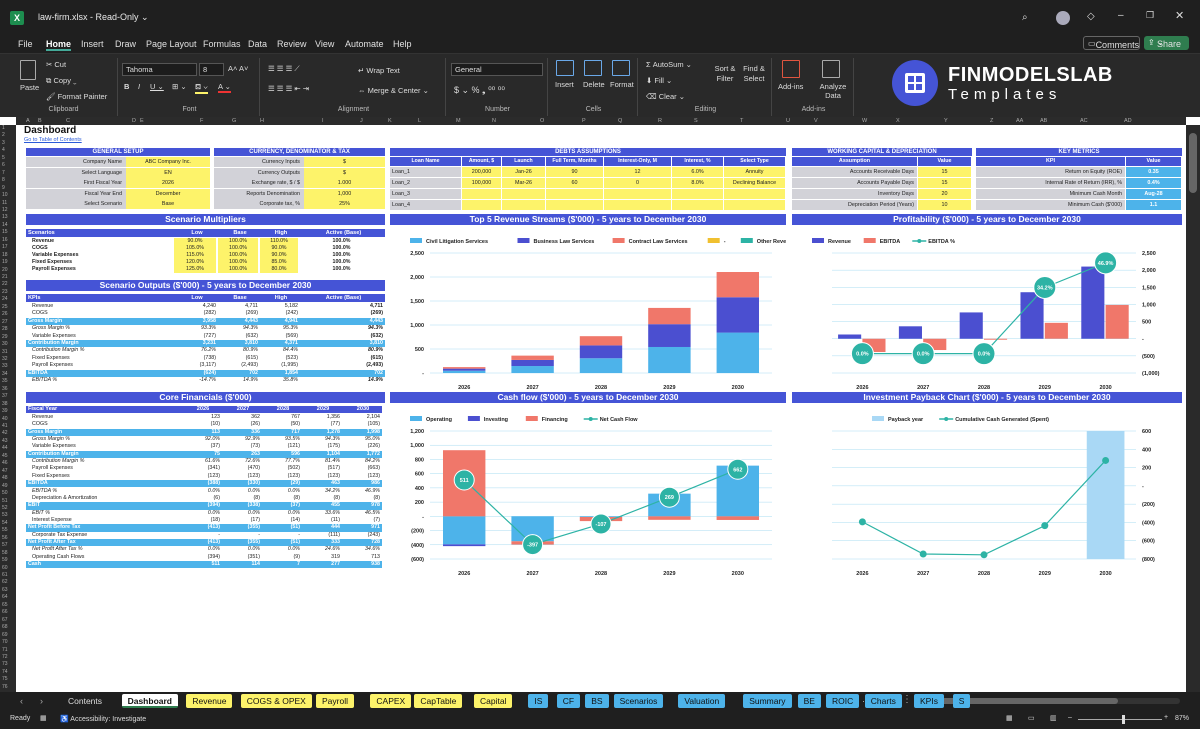 The width and height of the screenshot is (1200, 729). Describe the element at coordinates (1084, 121) in the screenshot. I see `column-header: AC` at that location.